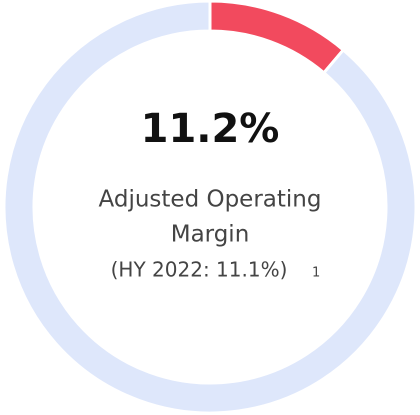 This screenshot has height=415, width=420. Describe the element at coordinates (277, 37) in the screenshot. I see `slice` at that location.